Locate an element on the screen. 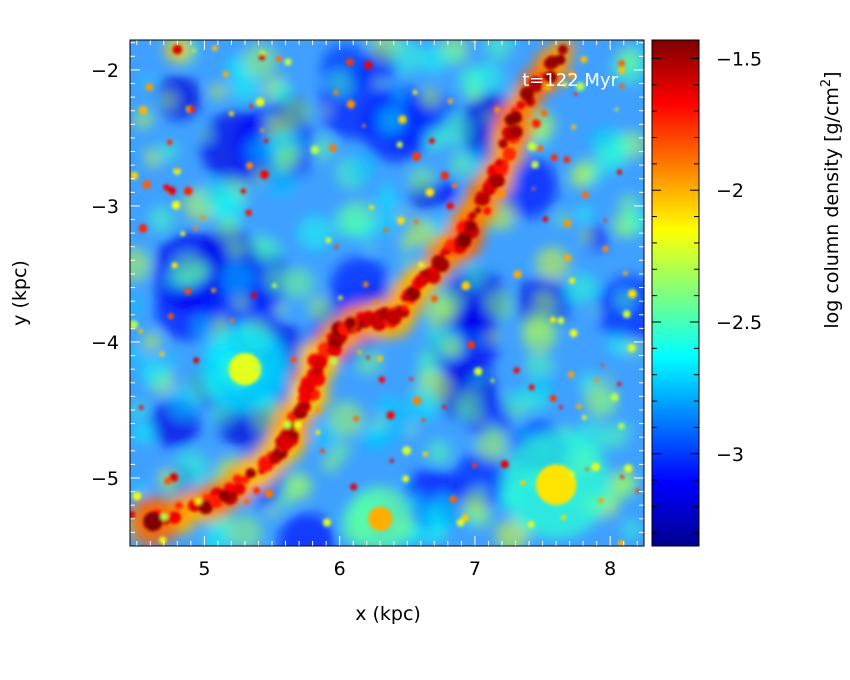 Image resolution: width=850 pixels, height=680 pixels. colorbar-tick-label: −1.5 is located at coordinates (739, 59).